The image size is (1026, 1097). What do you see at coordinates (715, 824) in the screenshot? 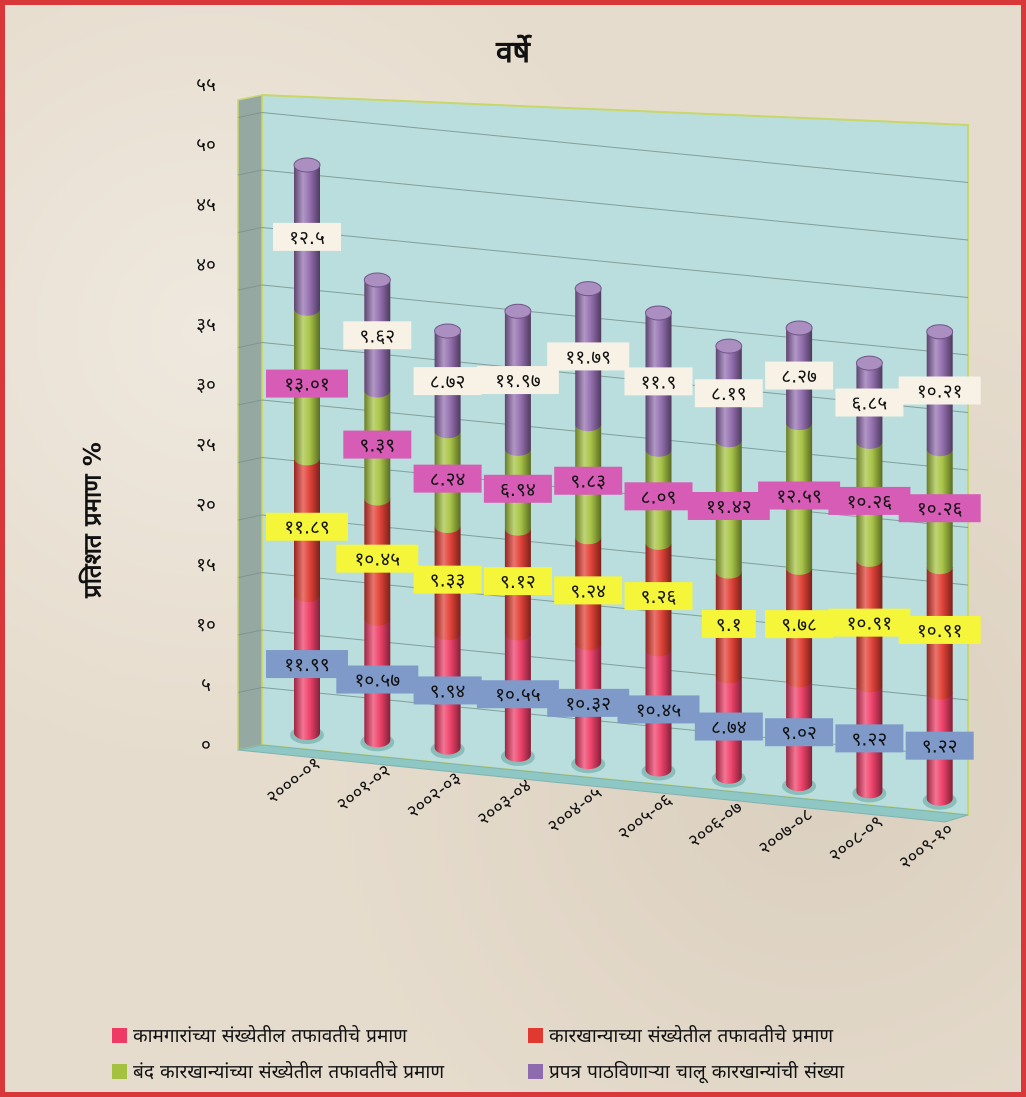
I see `x-tick-label: २००६-०७` at bounding box center [715, 824].